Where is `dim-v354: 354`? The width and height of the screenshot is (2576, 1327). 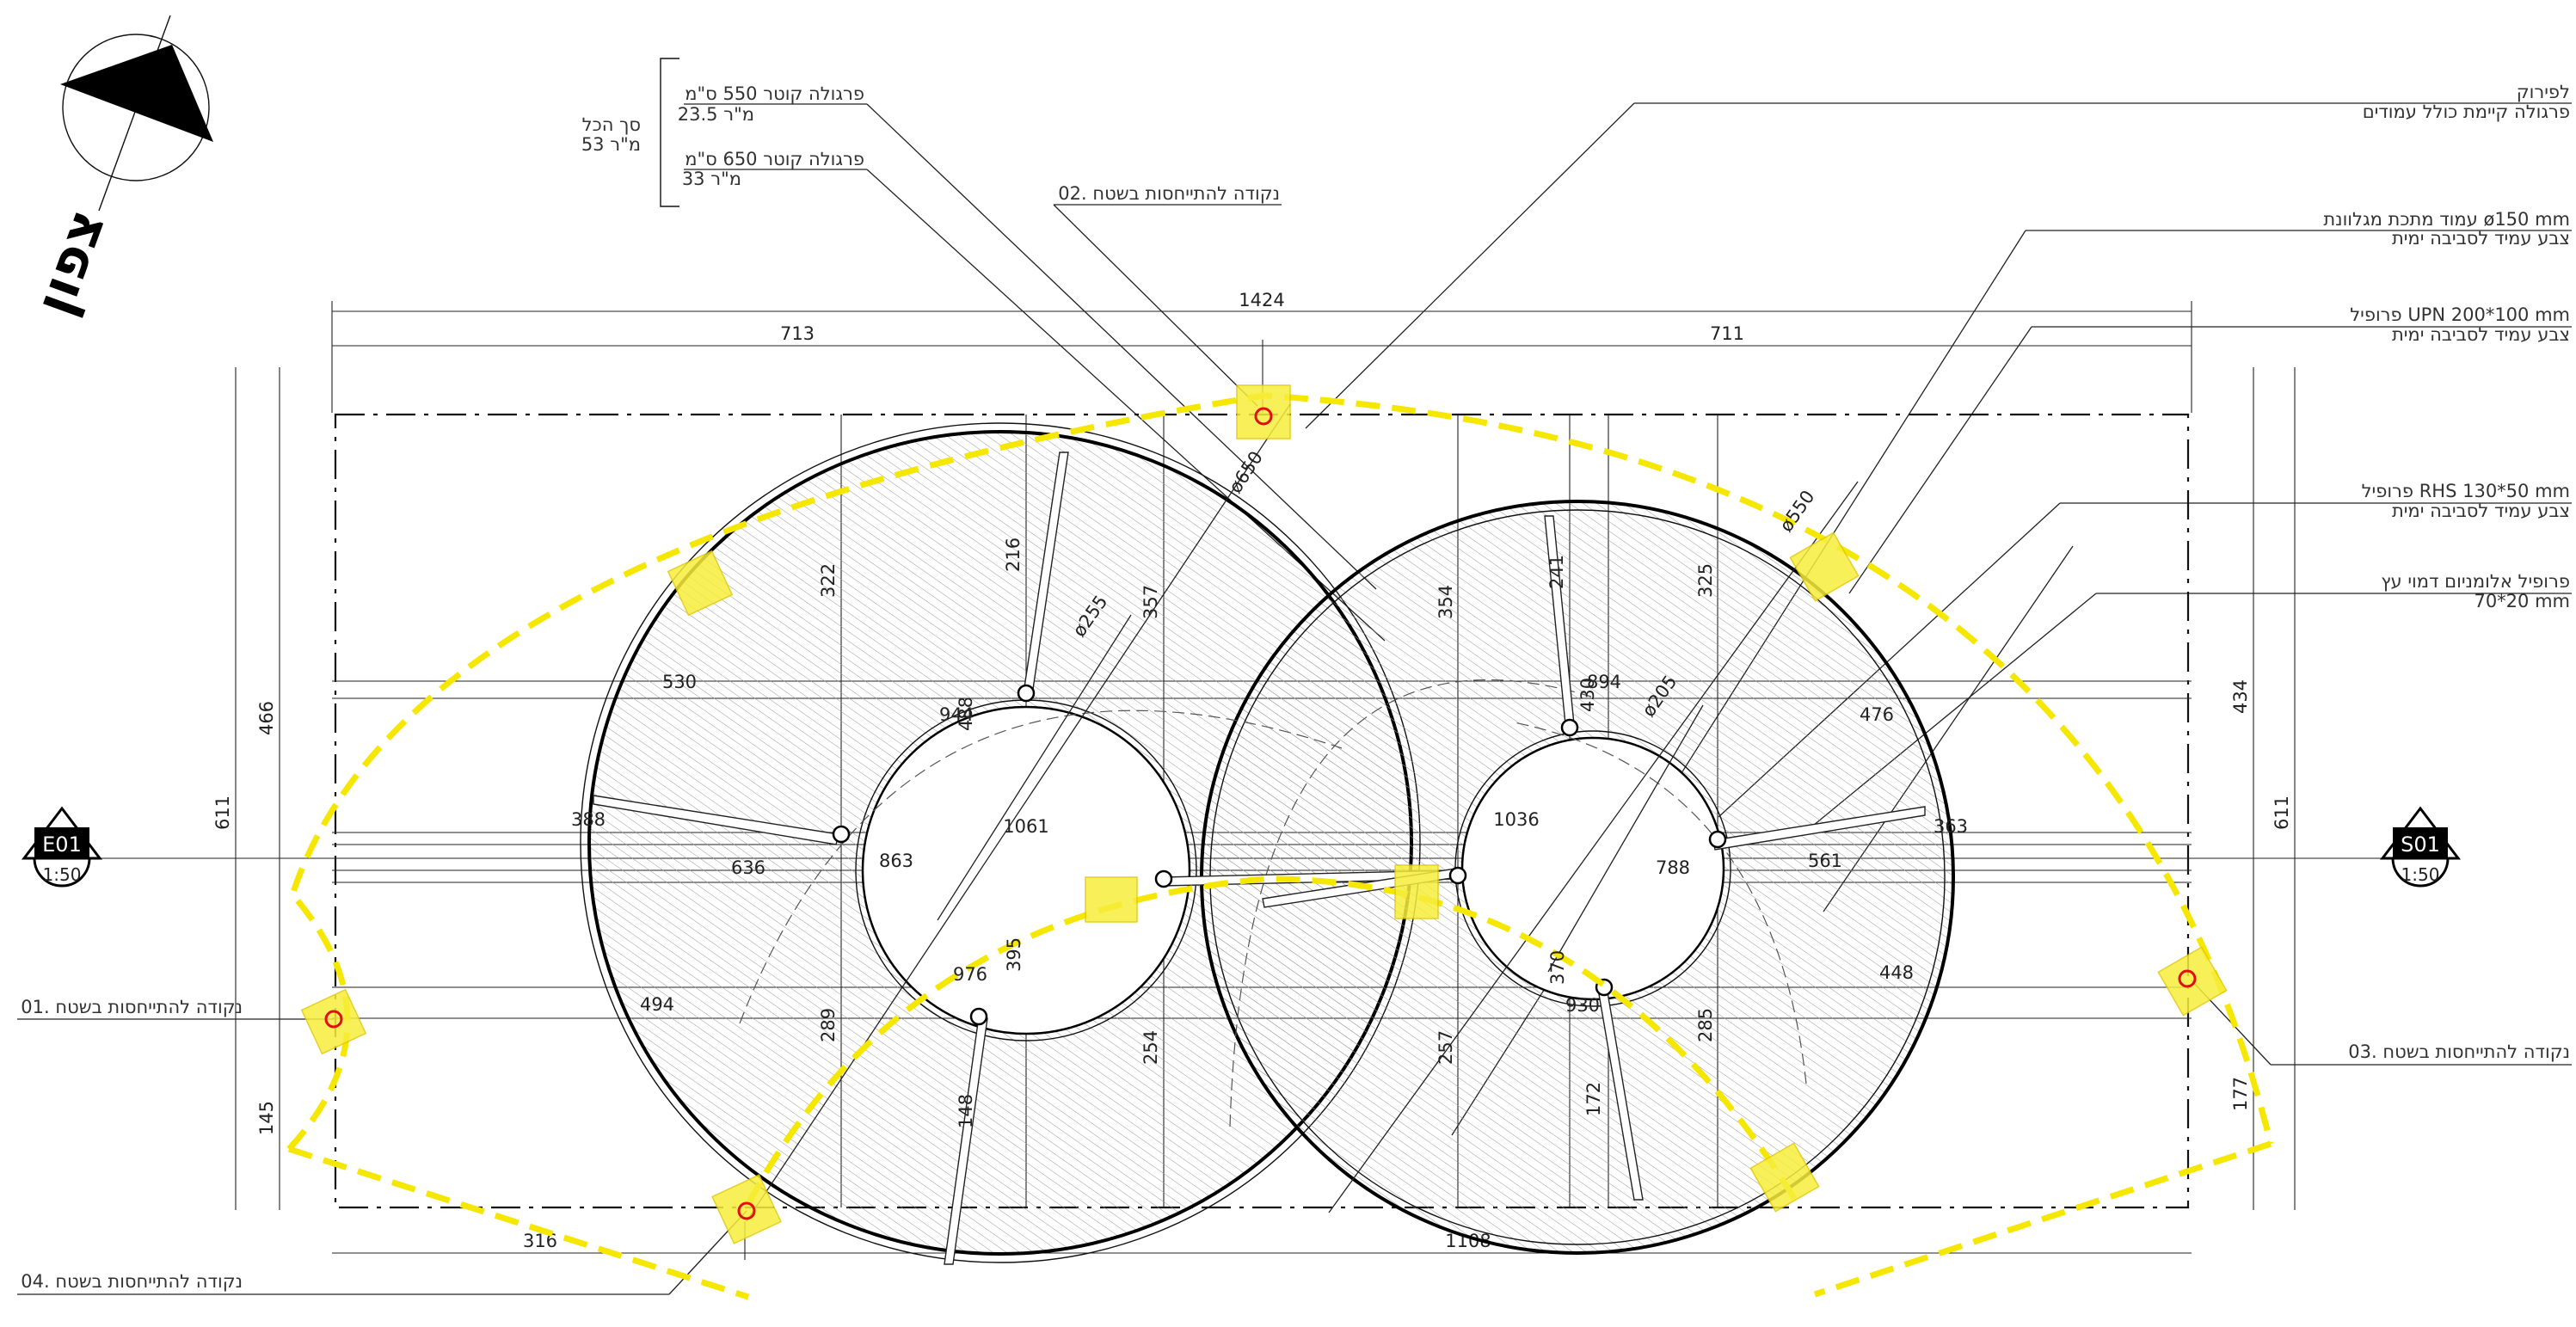 dim-v354: 354 is located at coordinates (1446, 602).